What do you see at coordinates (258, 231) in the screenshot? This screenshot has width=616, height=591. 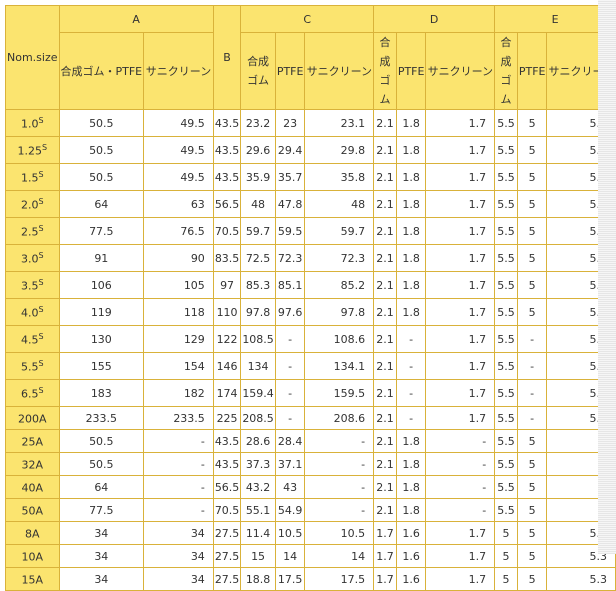 I see `value-cell: 59.7` at bounding box center [258, 231].